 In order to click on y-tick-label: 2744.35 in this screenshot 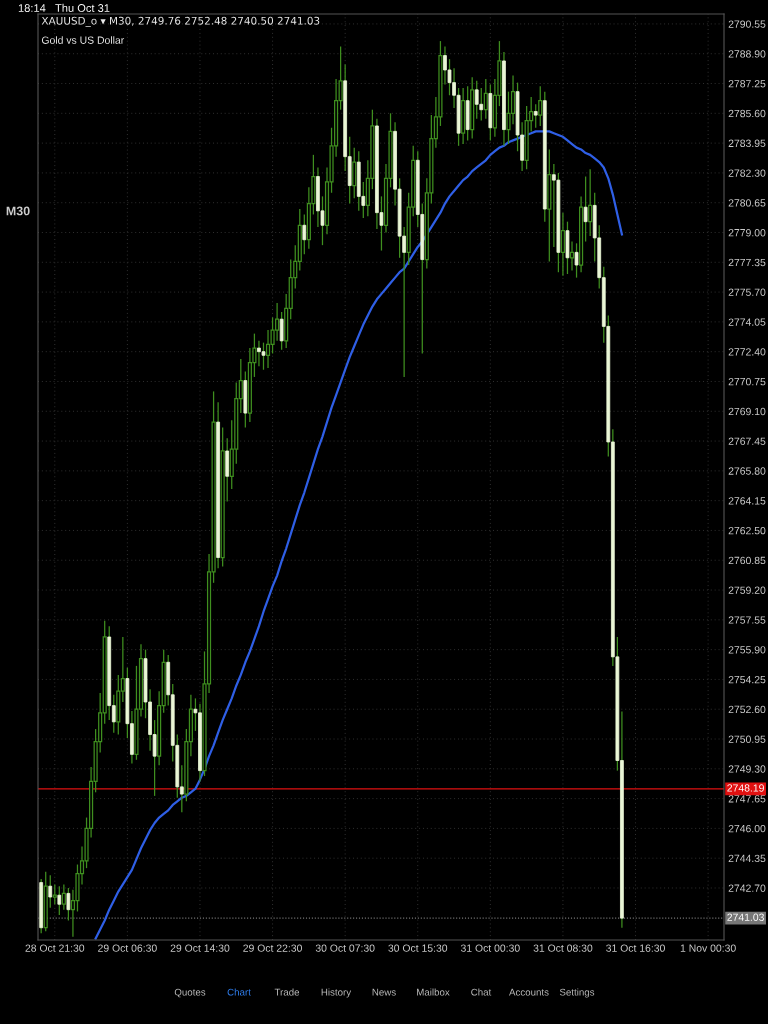, I will do `click(747, 858)`.